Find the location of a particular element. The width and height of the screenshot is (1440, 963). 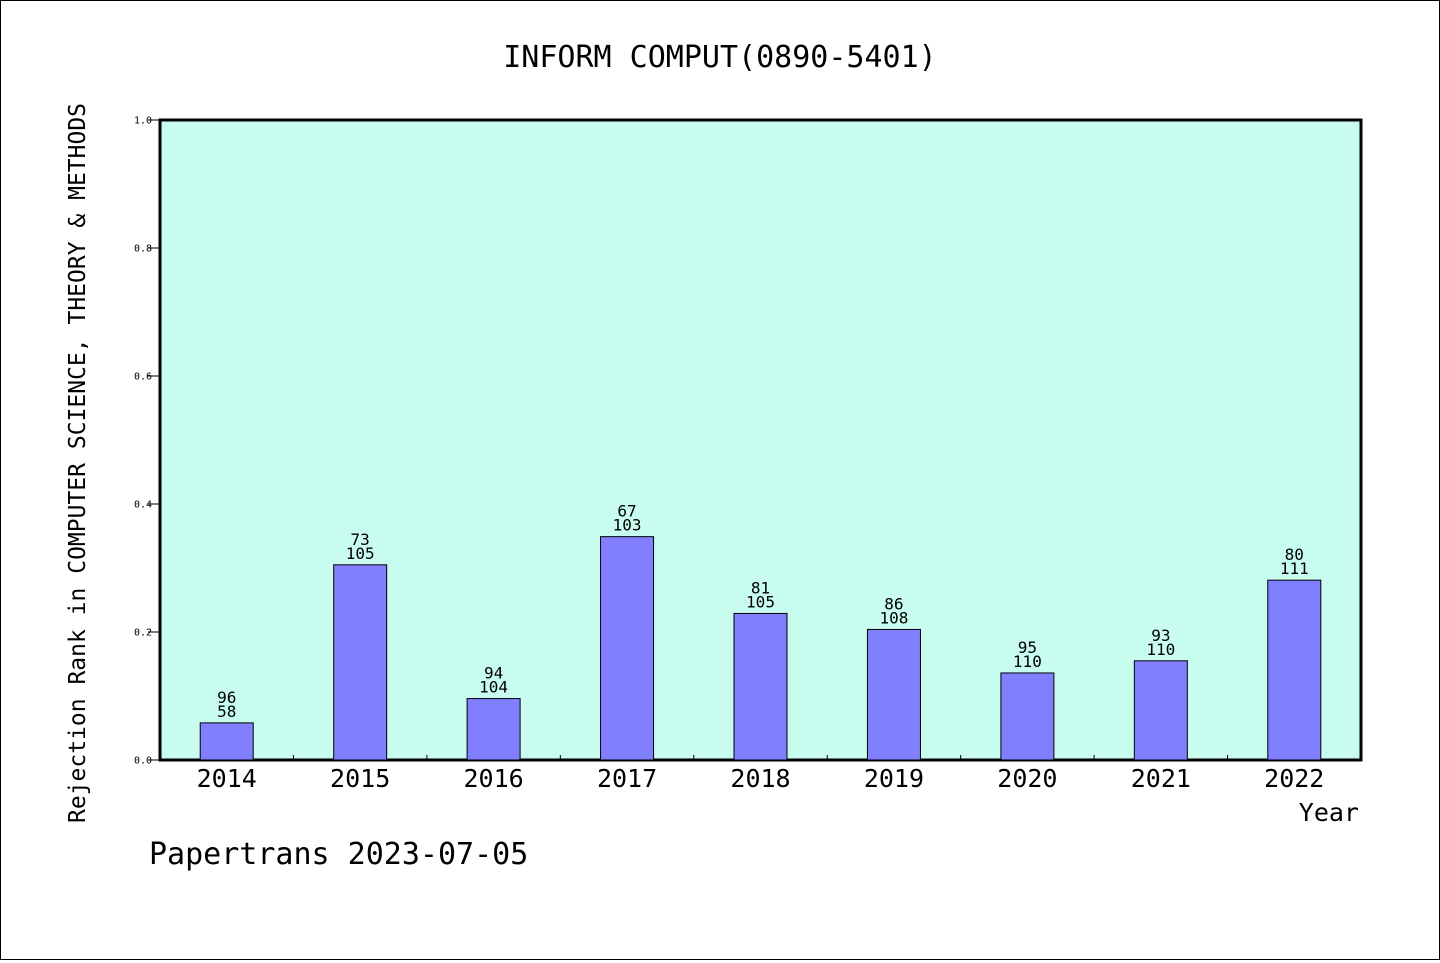

bar-2019 is located at coordinates (893, 694).